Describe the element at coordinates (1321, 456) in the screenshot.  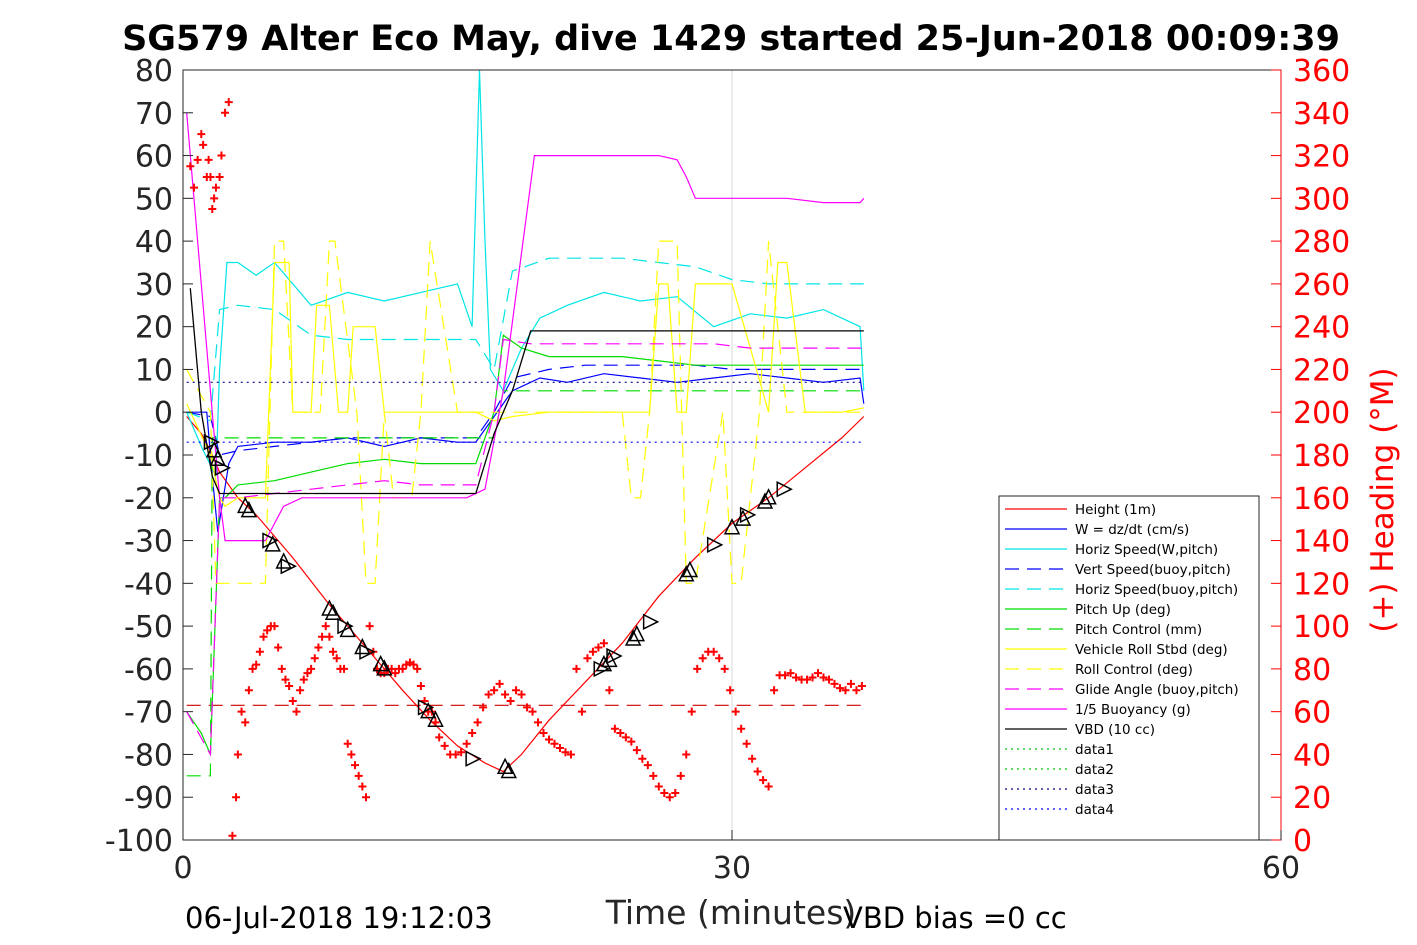
I see `y-right-tick-label: 180` at that location.